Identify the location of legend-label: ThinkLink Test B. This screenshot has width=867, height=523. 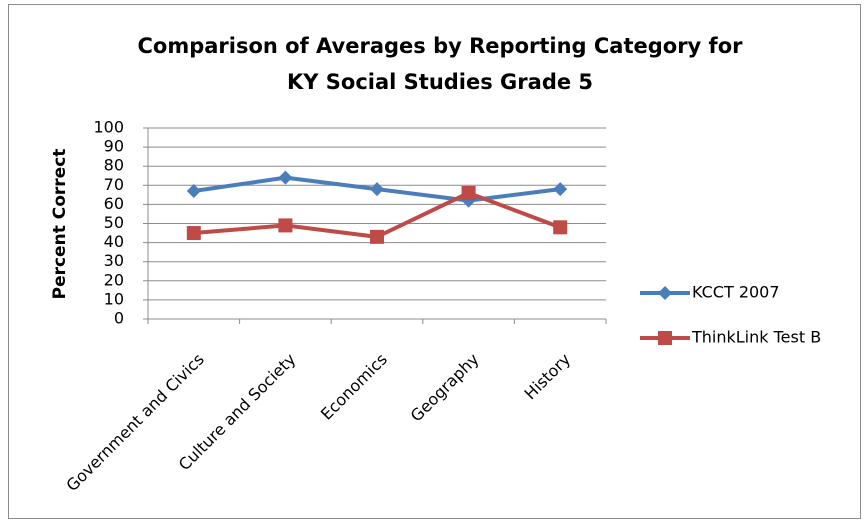
(756, 337).